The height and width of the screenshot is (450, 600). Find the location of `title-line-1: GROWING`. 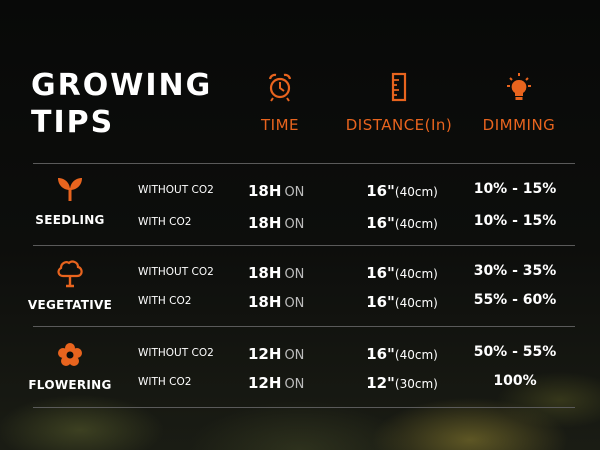

title-line-1: GROWING is located at coordinates (122, 85).